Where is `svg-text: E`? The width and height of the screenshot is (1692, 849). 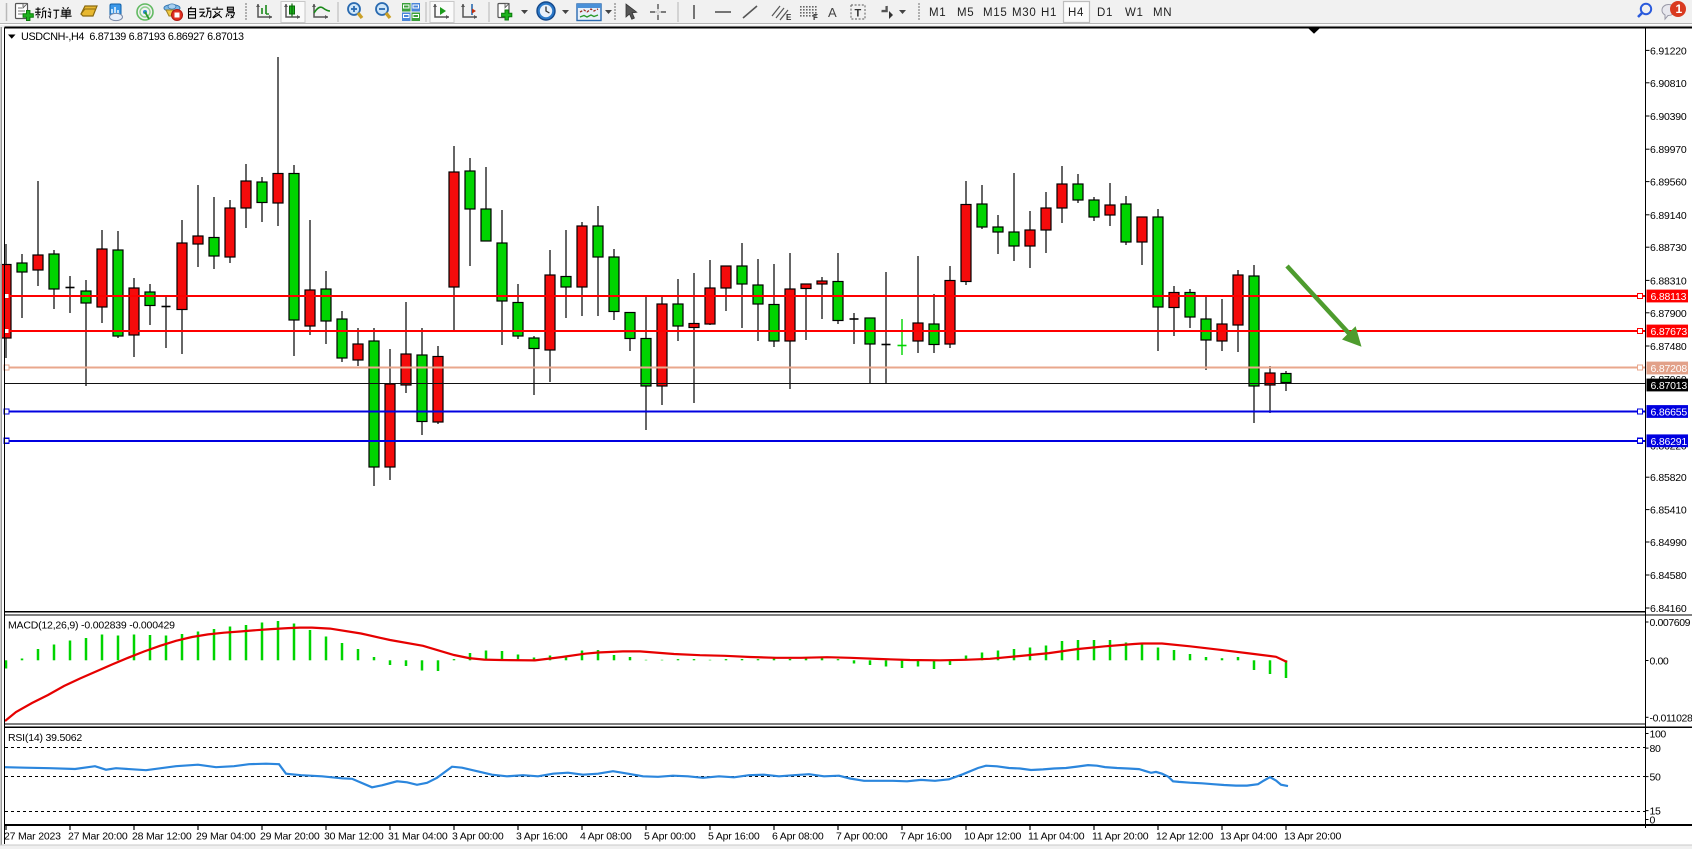 svg-text: E is located at coordinates (789, 17).